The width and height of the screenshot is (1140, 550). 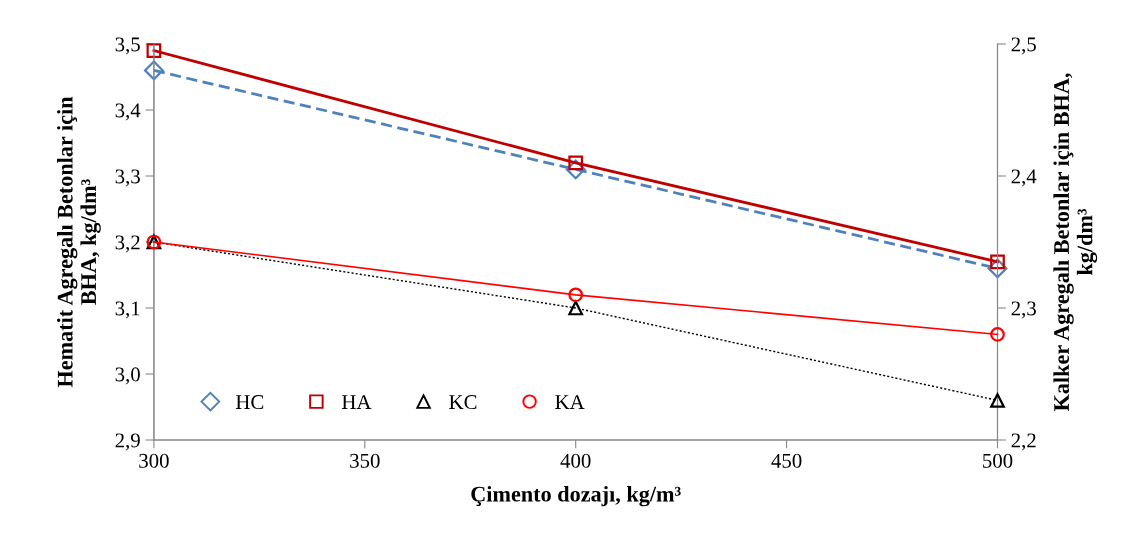 I want to click on y2-tick-label: 2,2, so click(x=1023, y=442).